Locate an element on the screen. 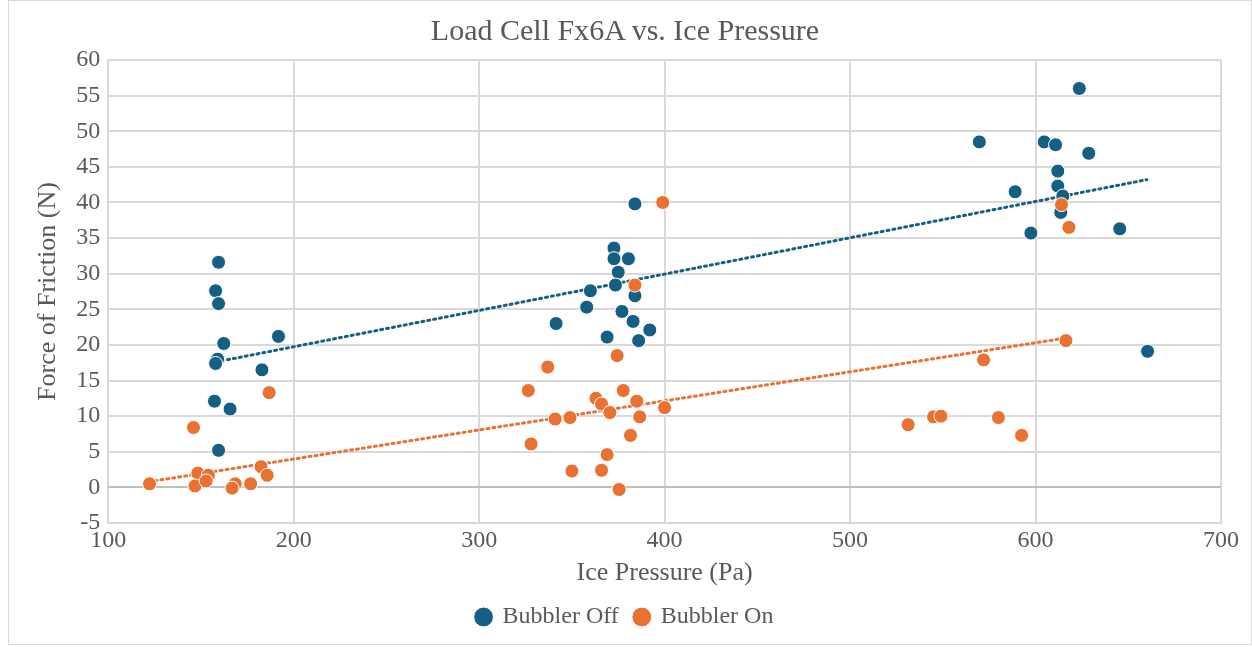  y-tick-label: 55 is located at coordinates (88, 93).